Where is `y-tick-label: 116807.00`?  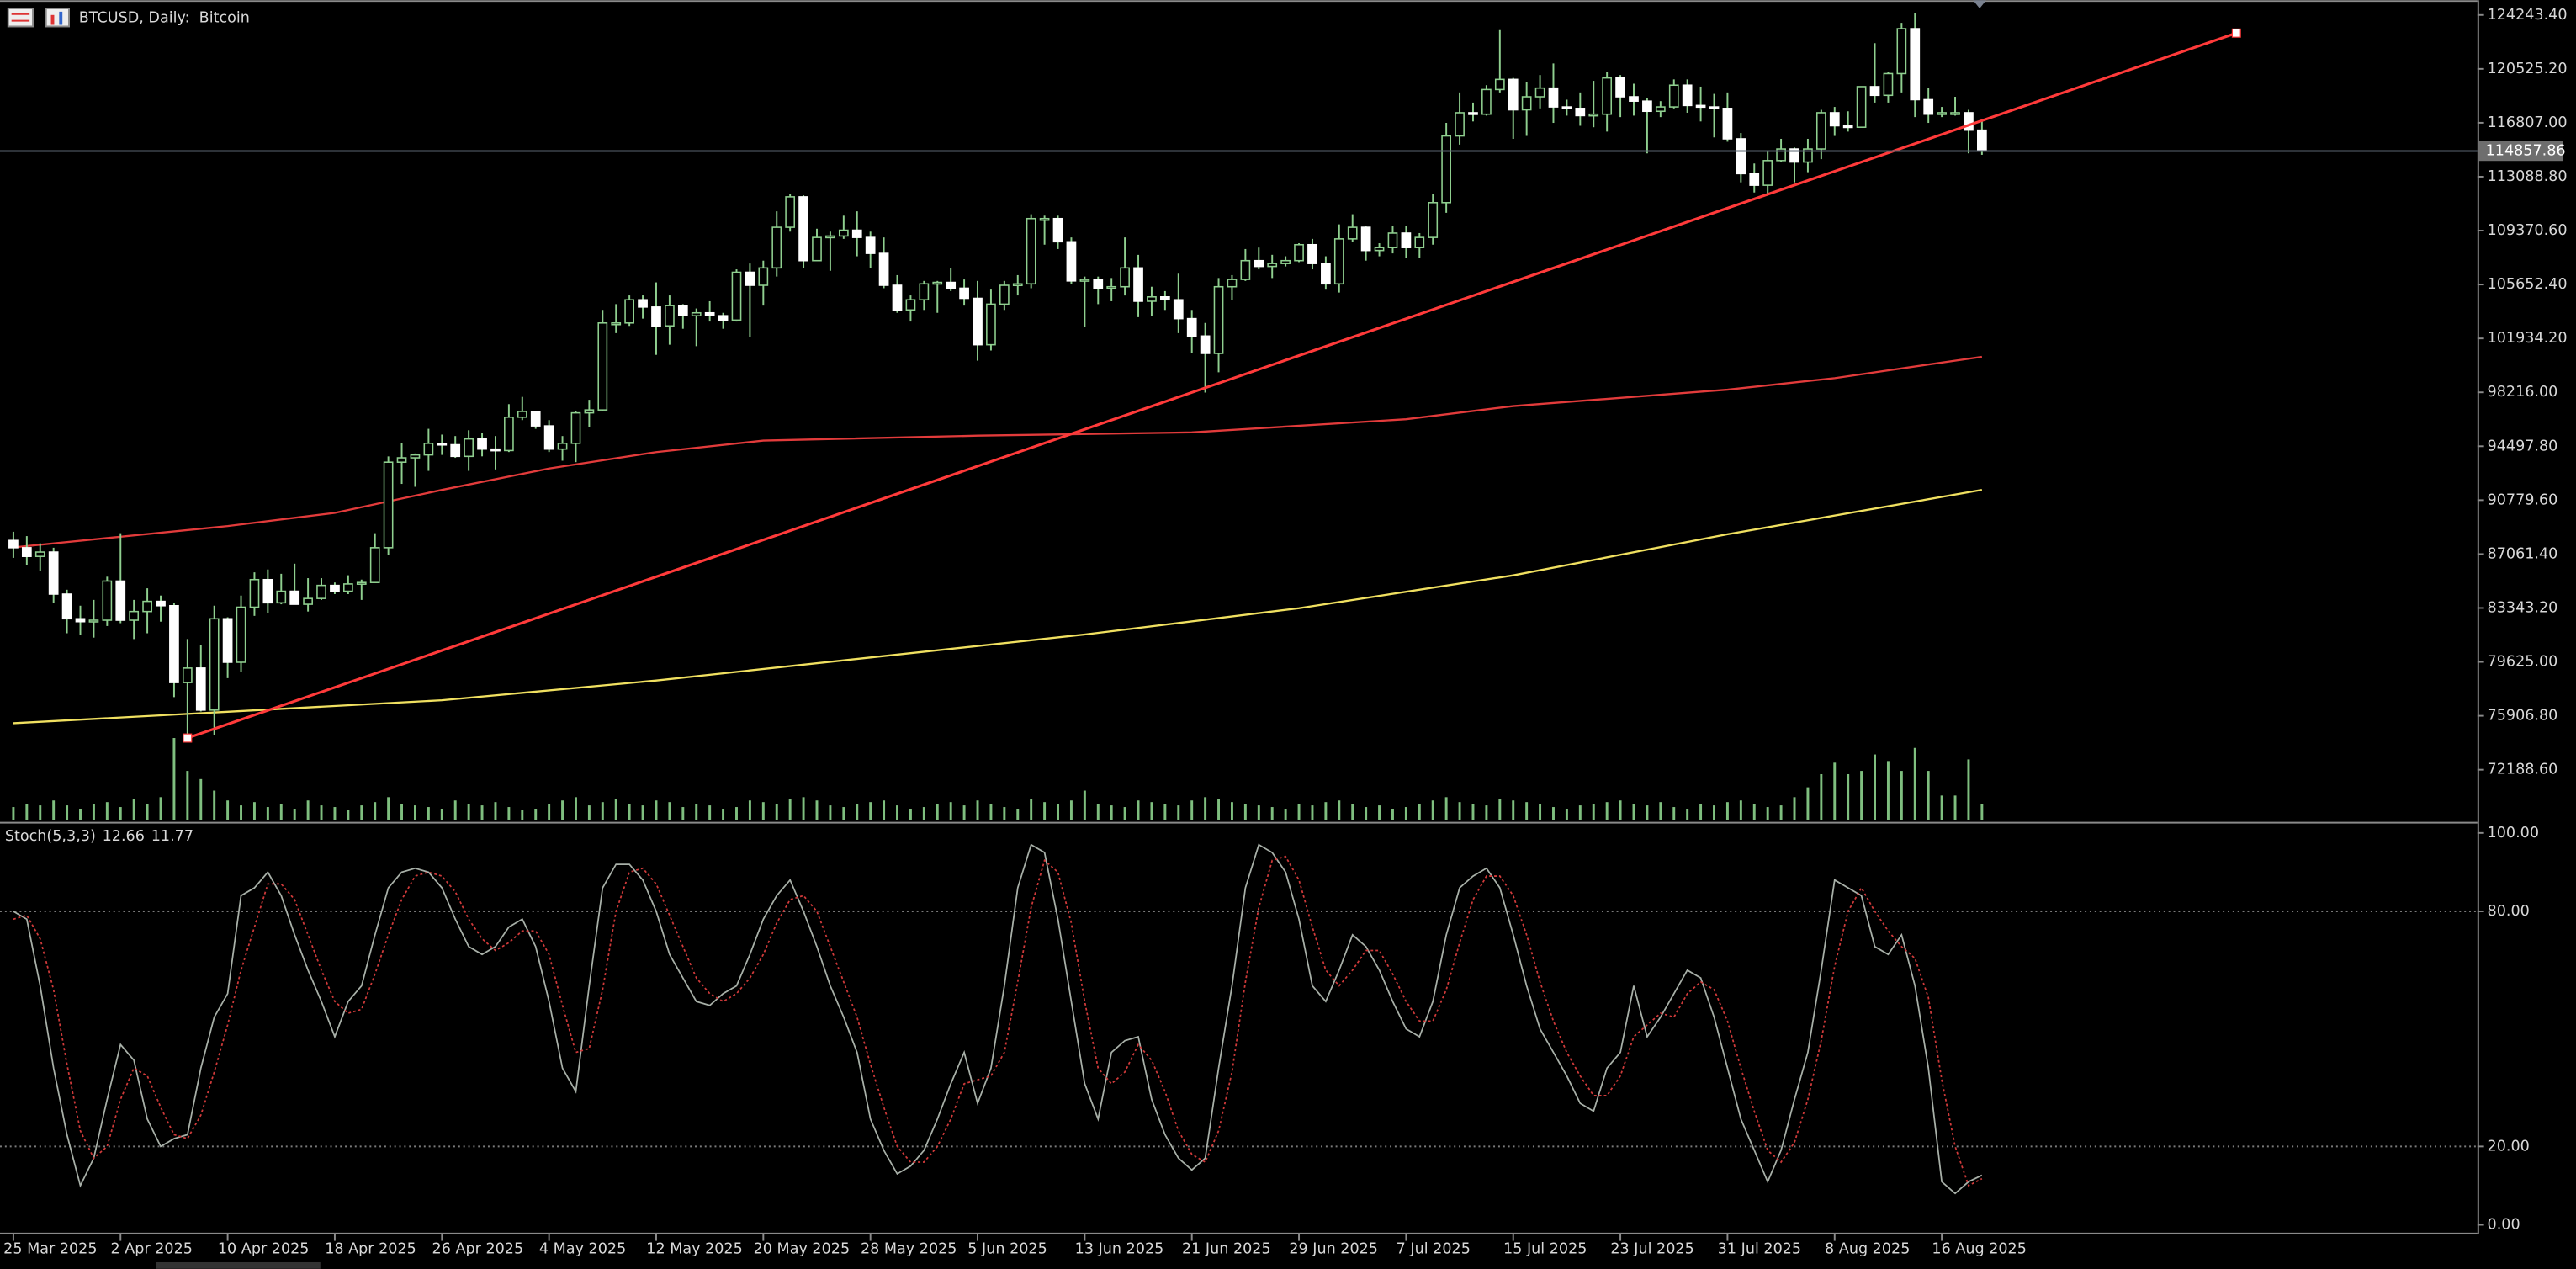 y-tick-label: 116807.00 is located at coordinates (2528, 123).